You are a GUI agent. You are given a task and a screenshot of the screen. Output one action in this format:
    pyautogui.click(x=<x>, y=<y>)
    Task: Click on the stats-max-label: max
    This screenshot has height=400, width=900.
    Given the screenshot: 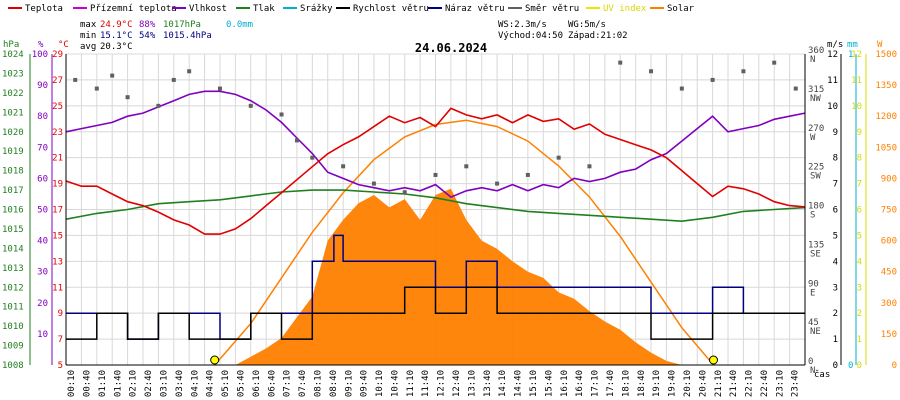 What is the action you would take?
    pyautogui.click(x=88, y=25)
    